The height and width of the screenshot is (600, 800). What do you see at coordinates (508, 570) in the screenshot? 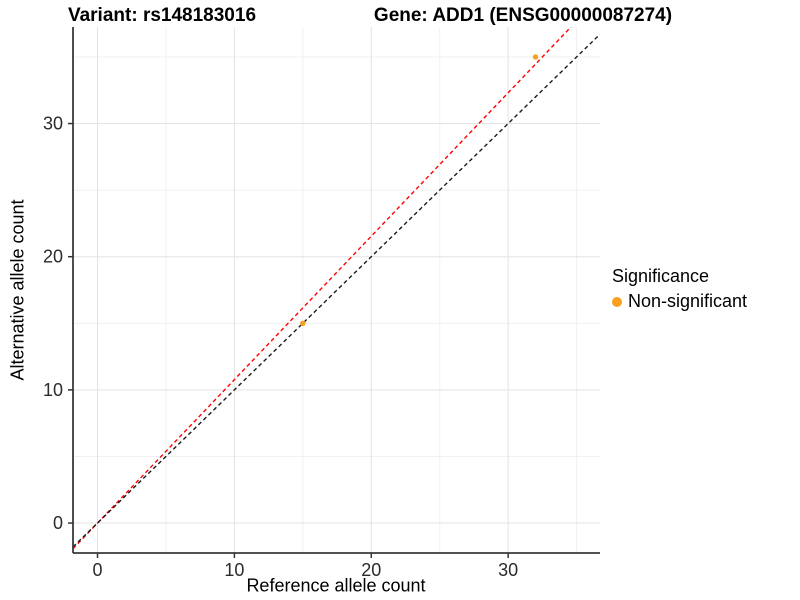
I see `x-tick-label: 30` at bounding box center [508, 570].